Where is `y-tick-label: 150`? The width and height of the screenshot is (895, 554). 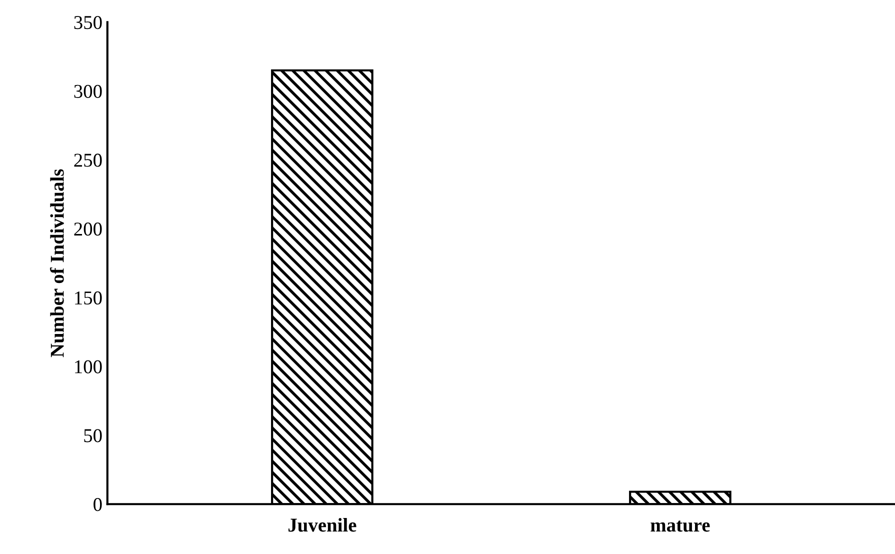 y-tick-label: 150 is located at coordinates (88, 298).